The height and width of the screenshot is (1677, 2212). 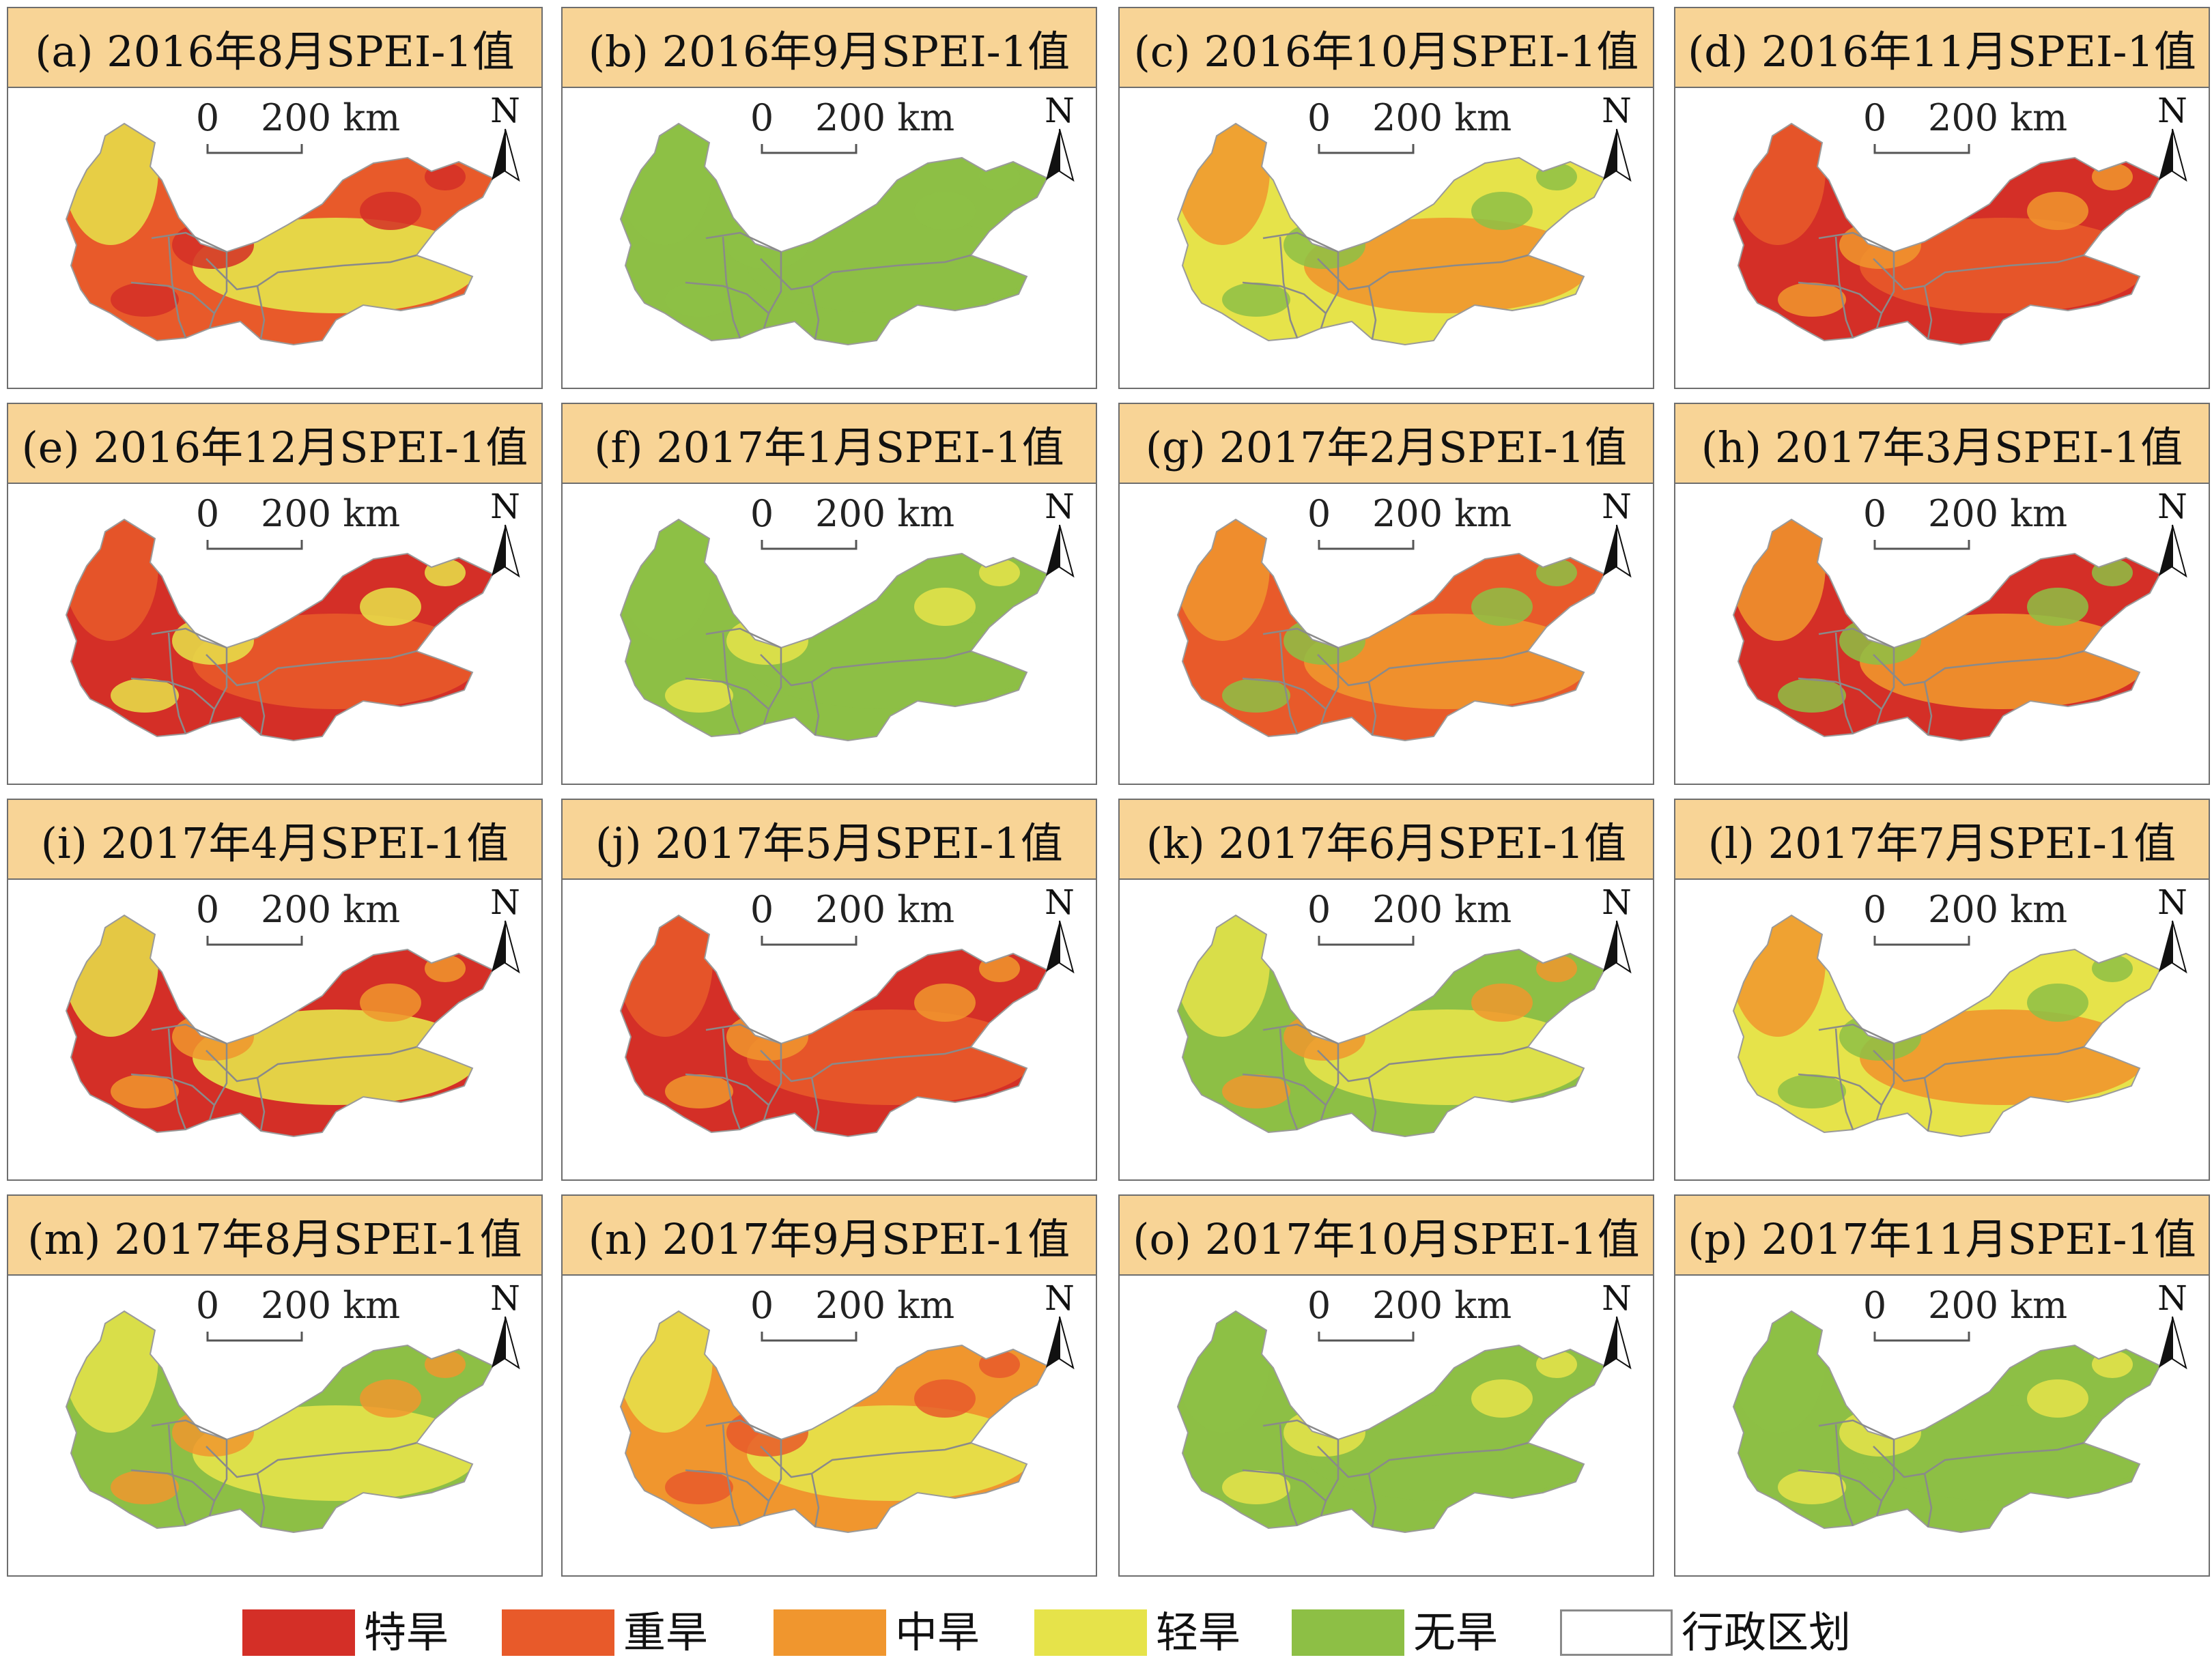 I want to click on map-panel: (p) 2017年11月SPEI-1值 0 200 km N, so click(x=1942, y=1385).